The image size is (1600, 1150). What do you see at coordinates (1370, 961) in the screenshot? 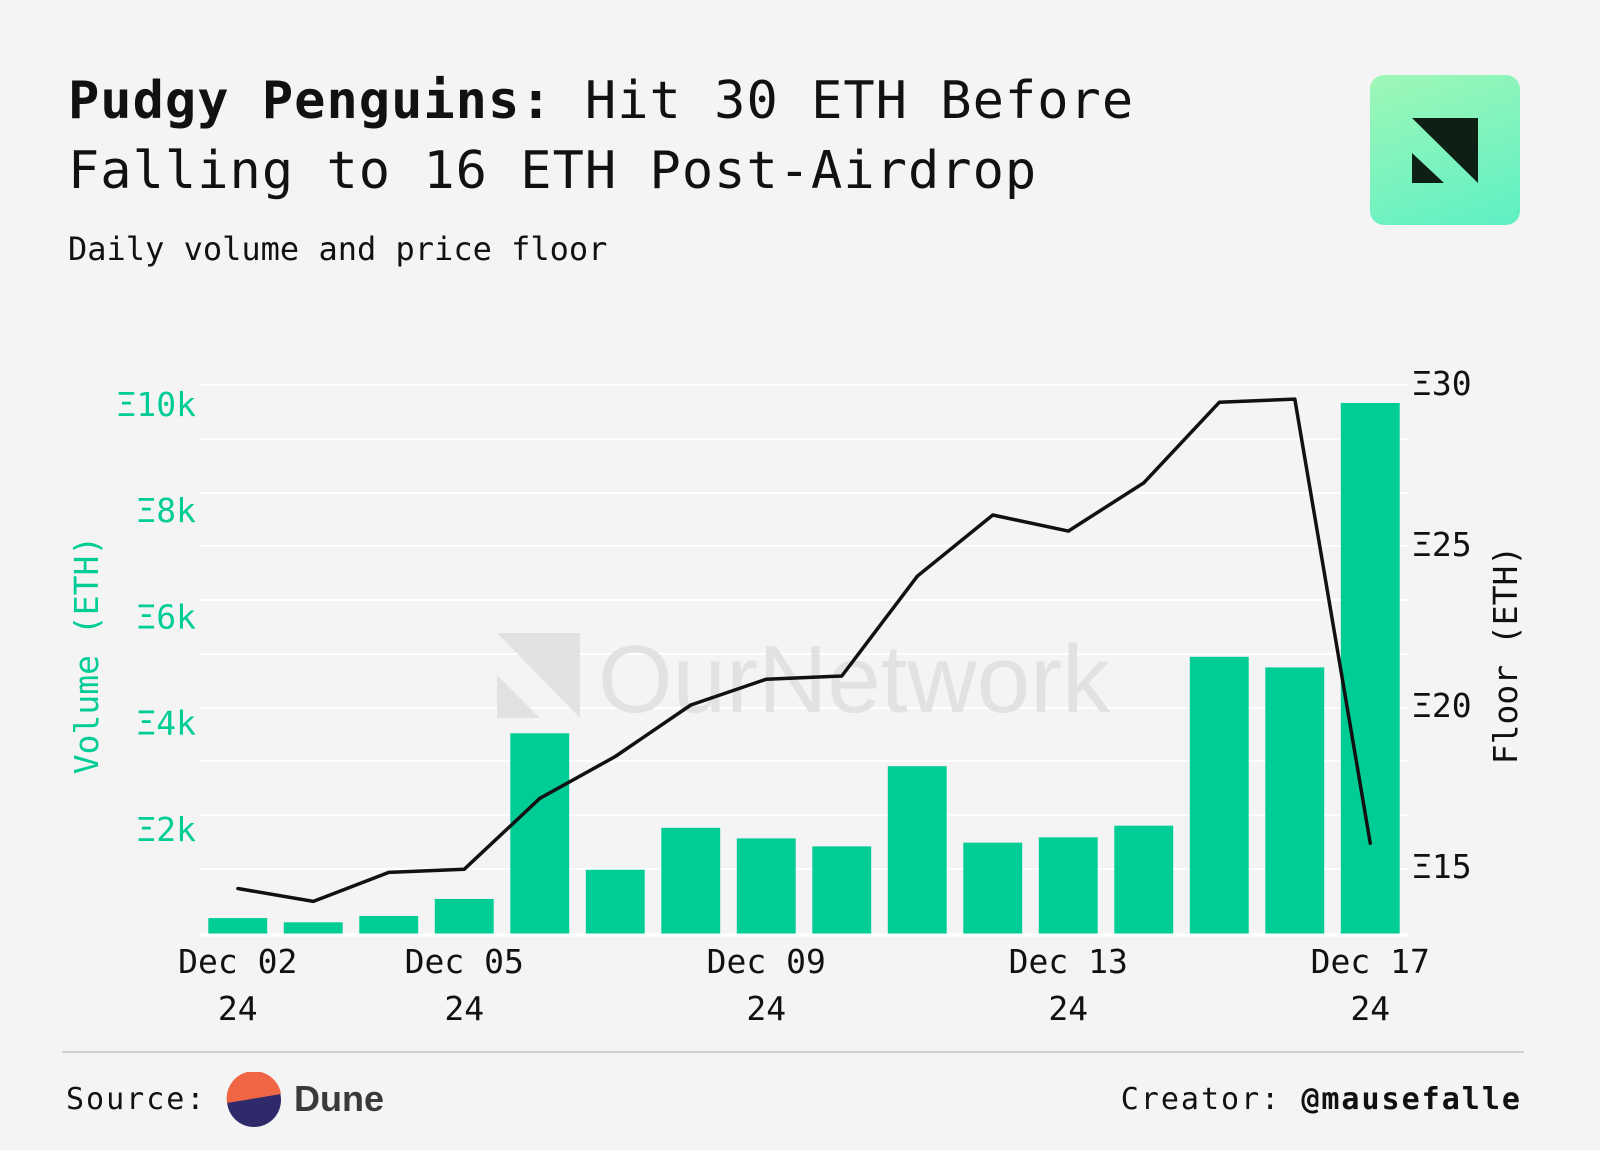
I see `x-tick-label: Dec 17` at bounding box center [1370, 961].